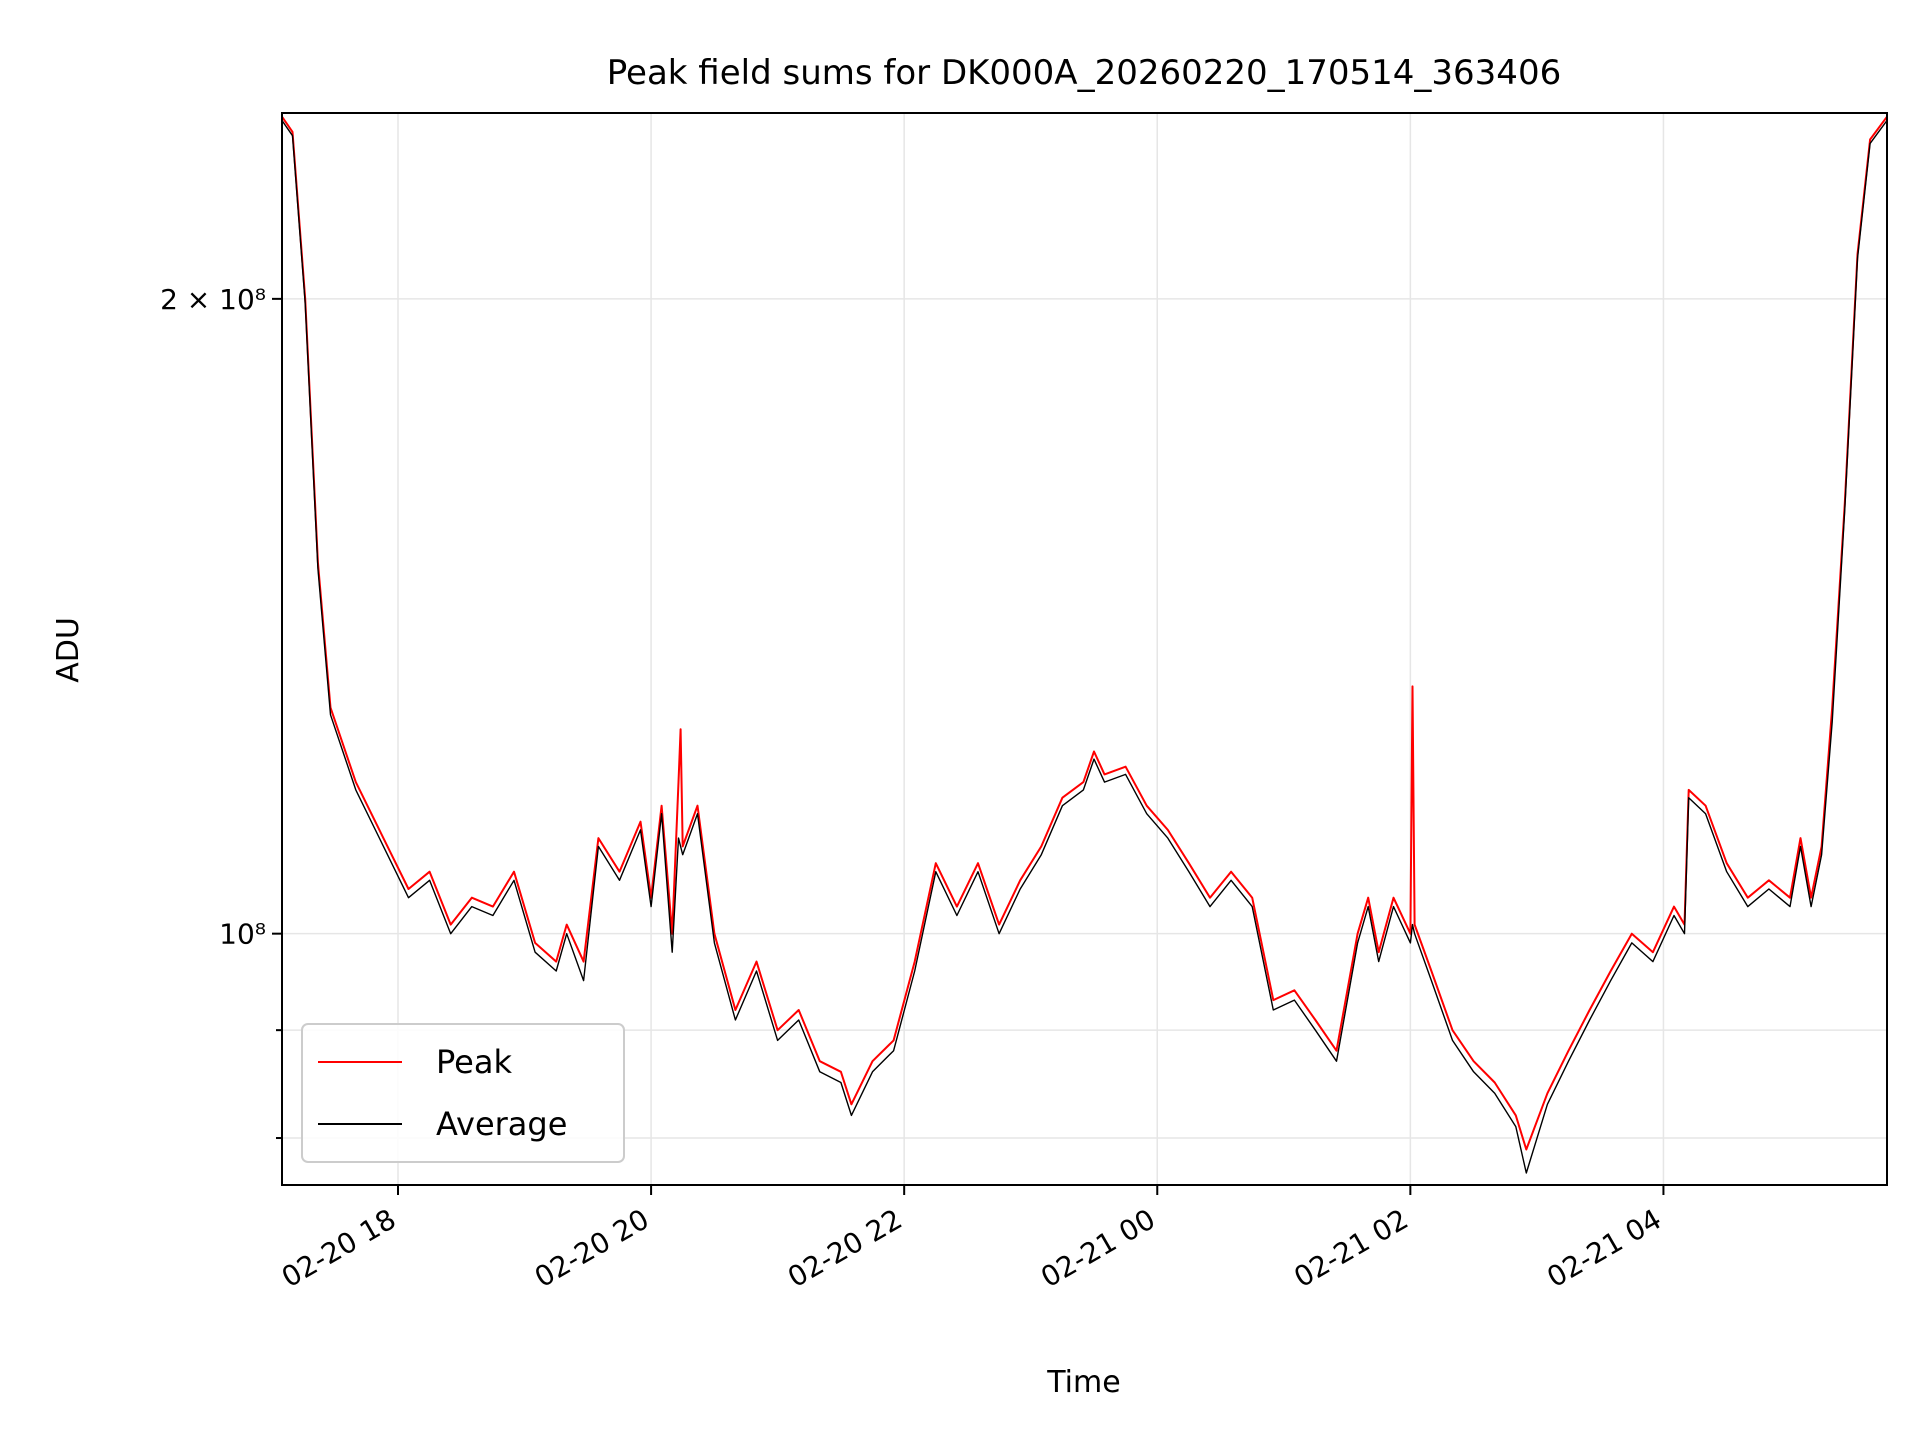 The height and width of the screenshot is (1440, 1920). I want to click on legend: Peak Average, so click(463, 1093).